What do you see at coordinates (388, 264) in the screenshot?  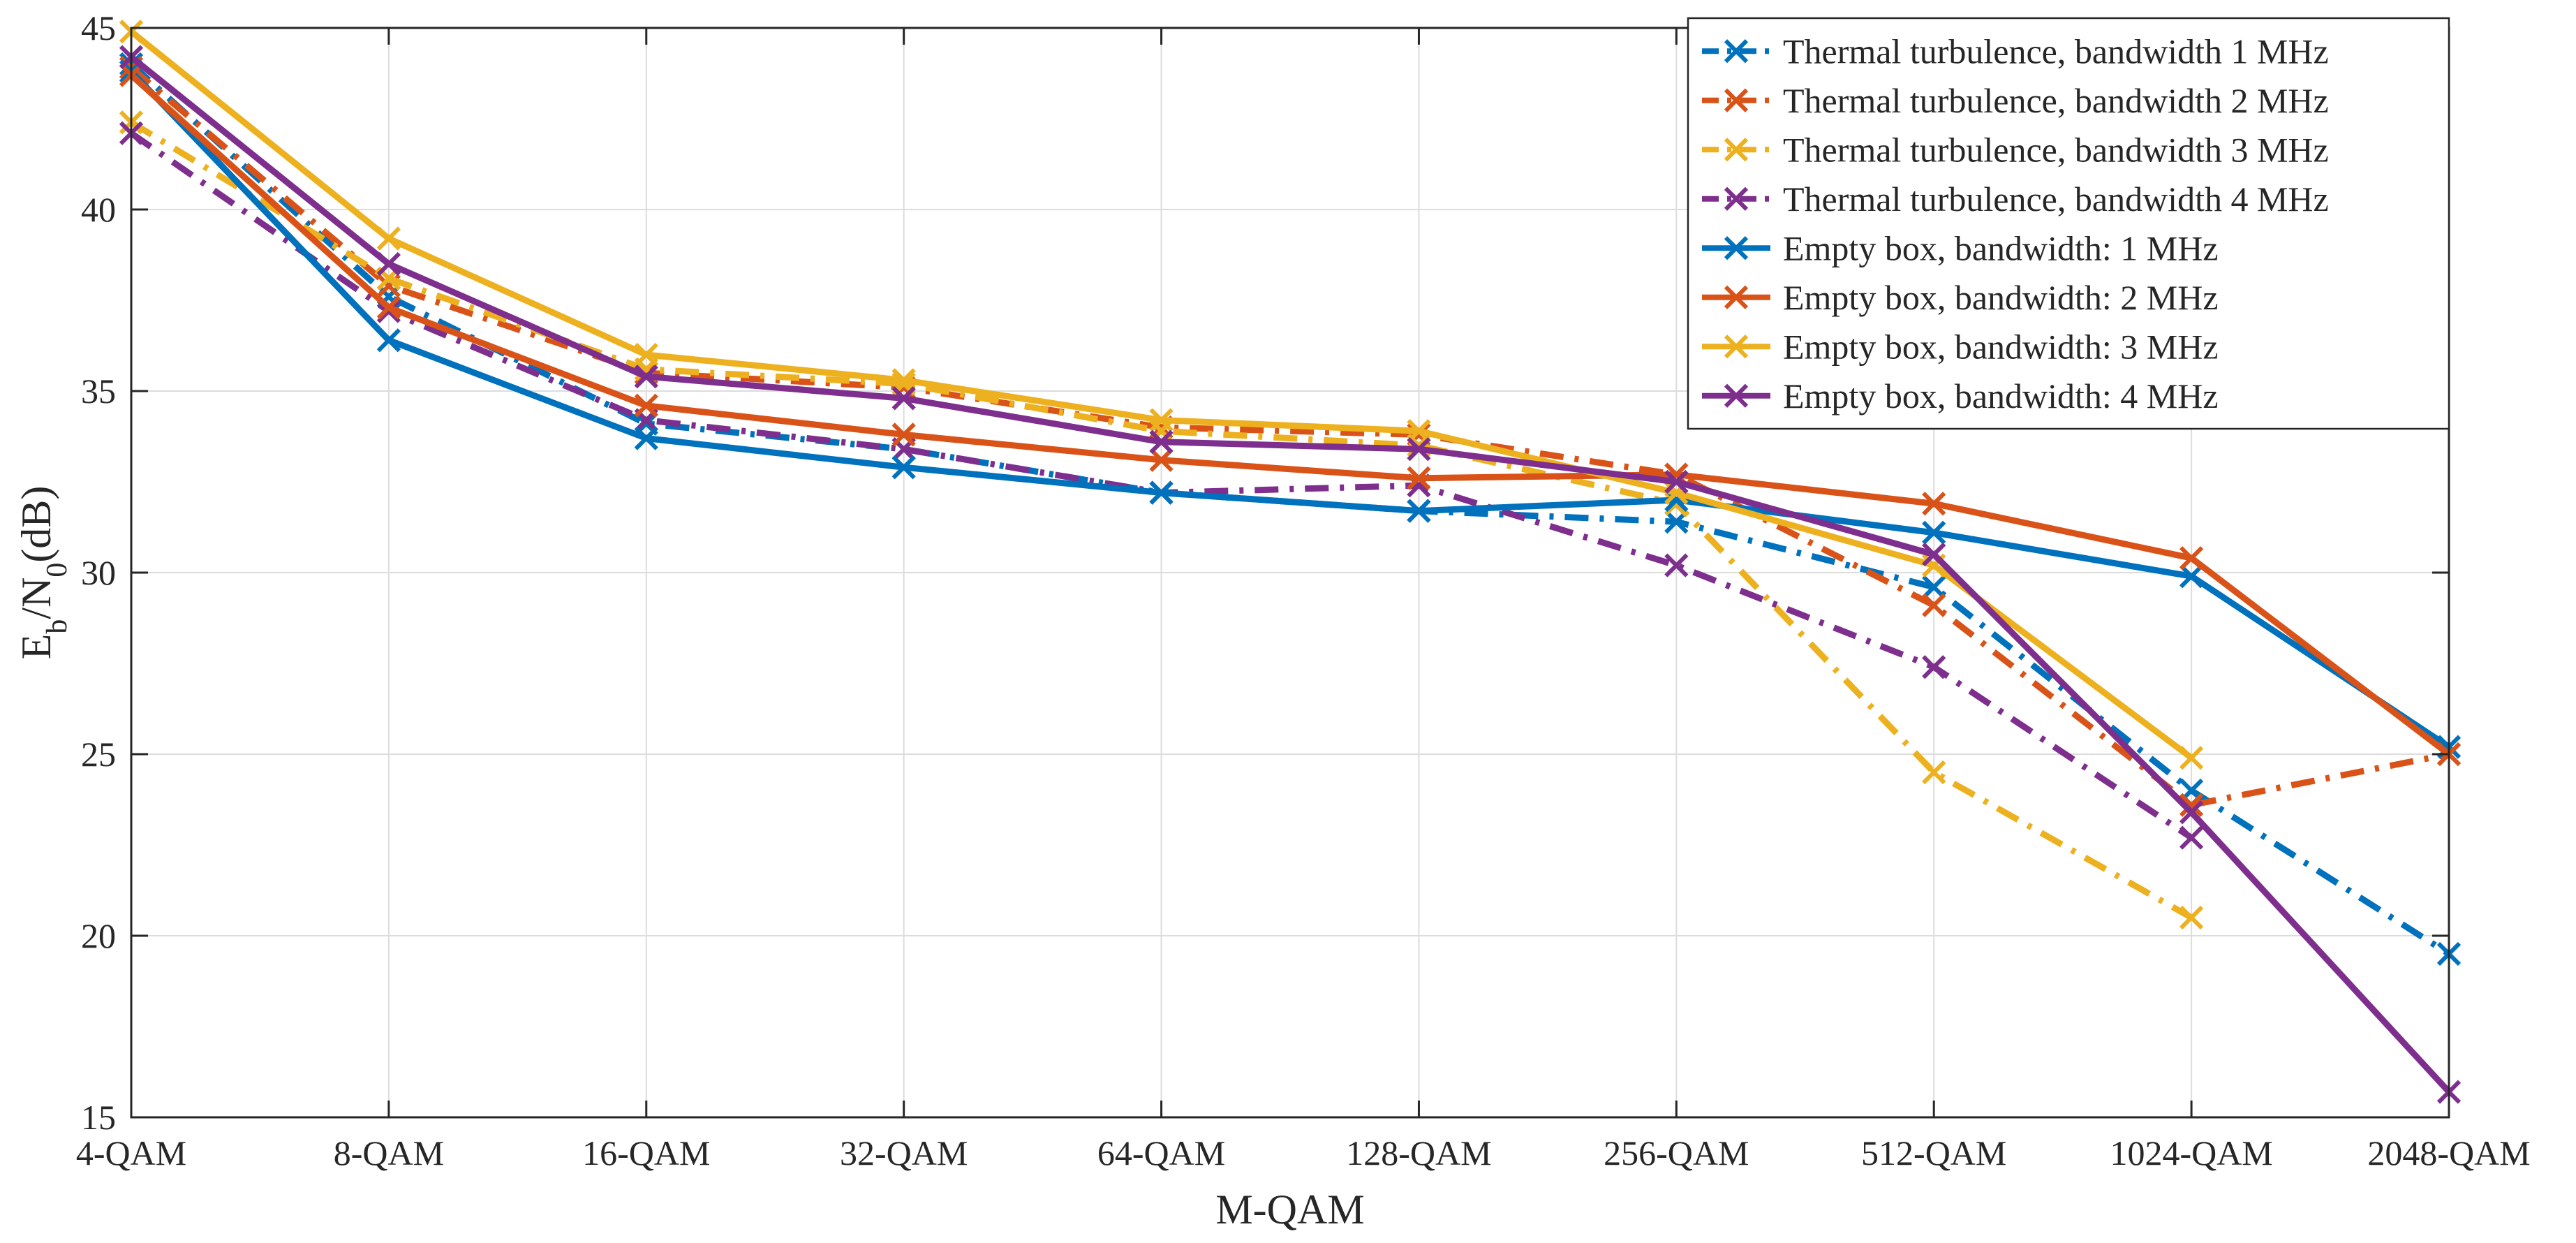 I see `data-point-8-qam` at bounding box center [388, 264].